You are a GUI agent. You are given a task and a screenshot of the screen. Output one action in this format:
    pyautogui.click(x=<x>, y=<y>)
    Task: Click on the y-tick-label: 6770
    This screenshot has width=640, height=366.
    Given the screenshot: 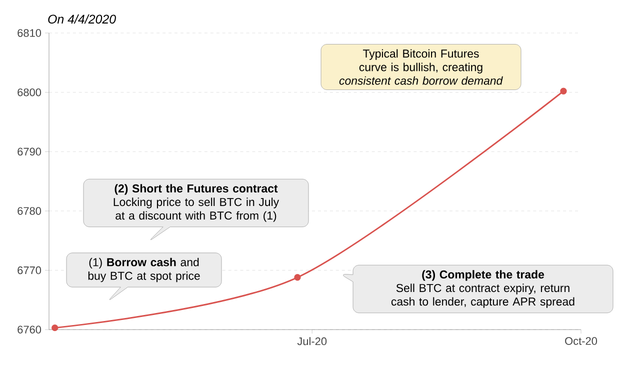 What is the action you would take?
    pyautogui.click(x=30, y=270)
    